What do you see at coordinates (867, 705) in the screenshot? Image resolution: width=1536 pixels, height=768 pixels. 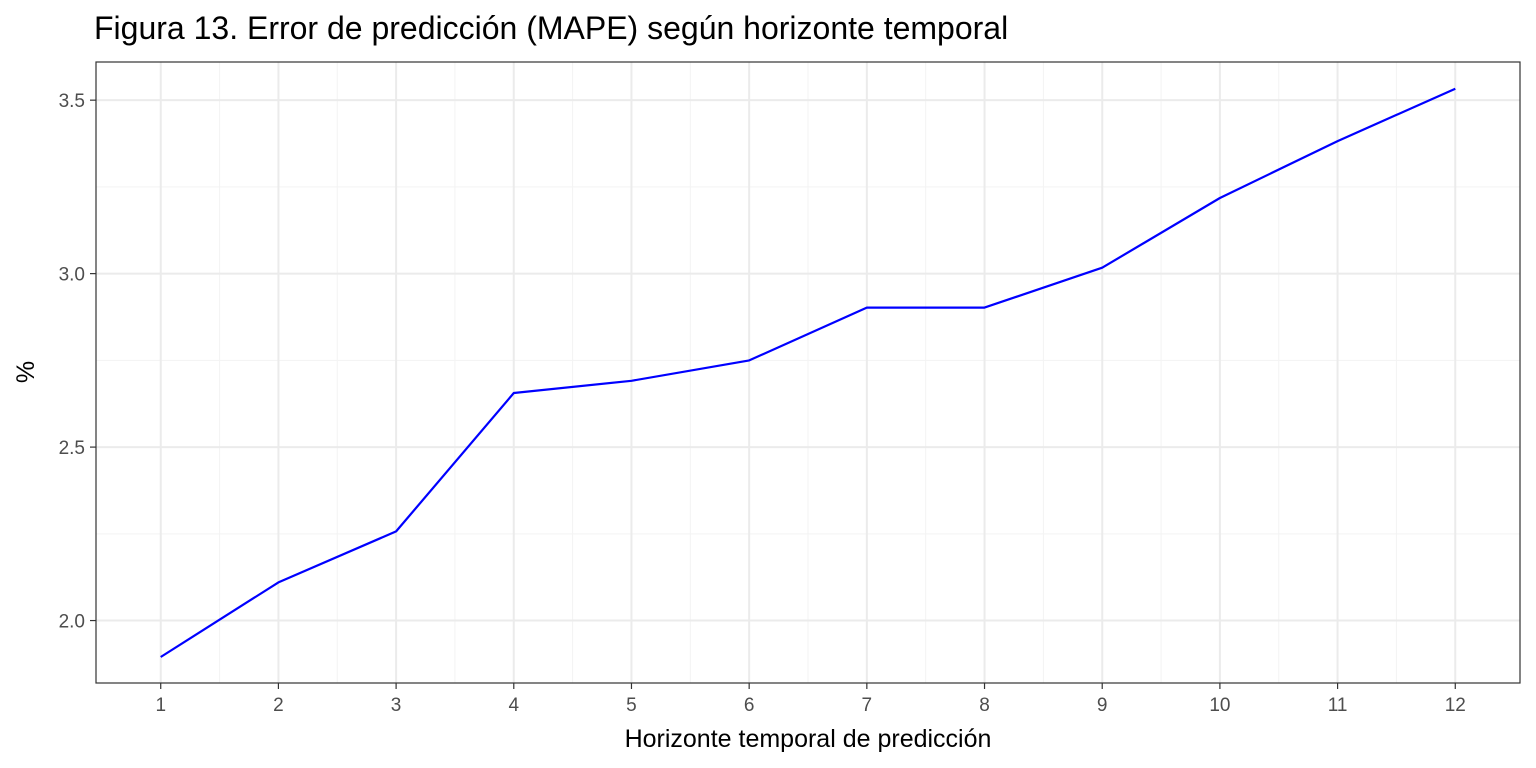 I see `x-tick-label: 7` at bounding box center [867, 705].